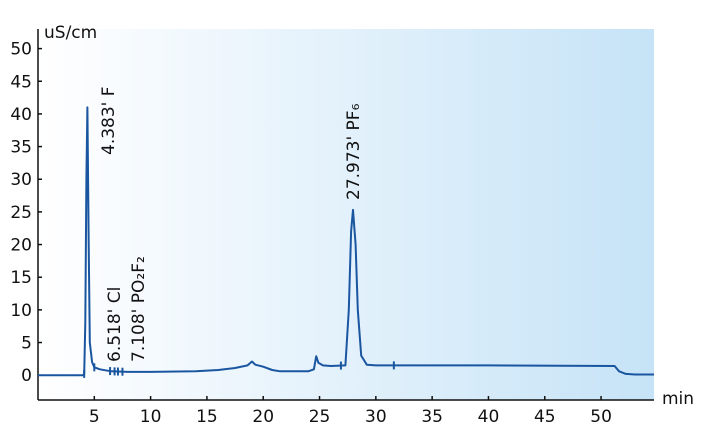  Describe the element at coordinates (432, 417) in the screenshot. I see `x-tick-label: 35` at that location.